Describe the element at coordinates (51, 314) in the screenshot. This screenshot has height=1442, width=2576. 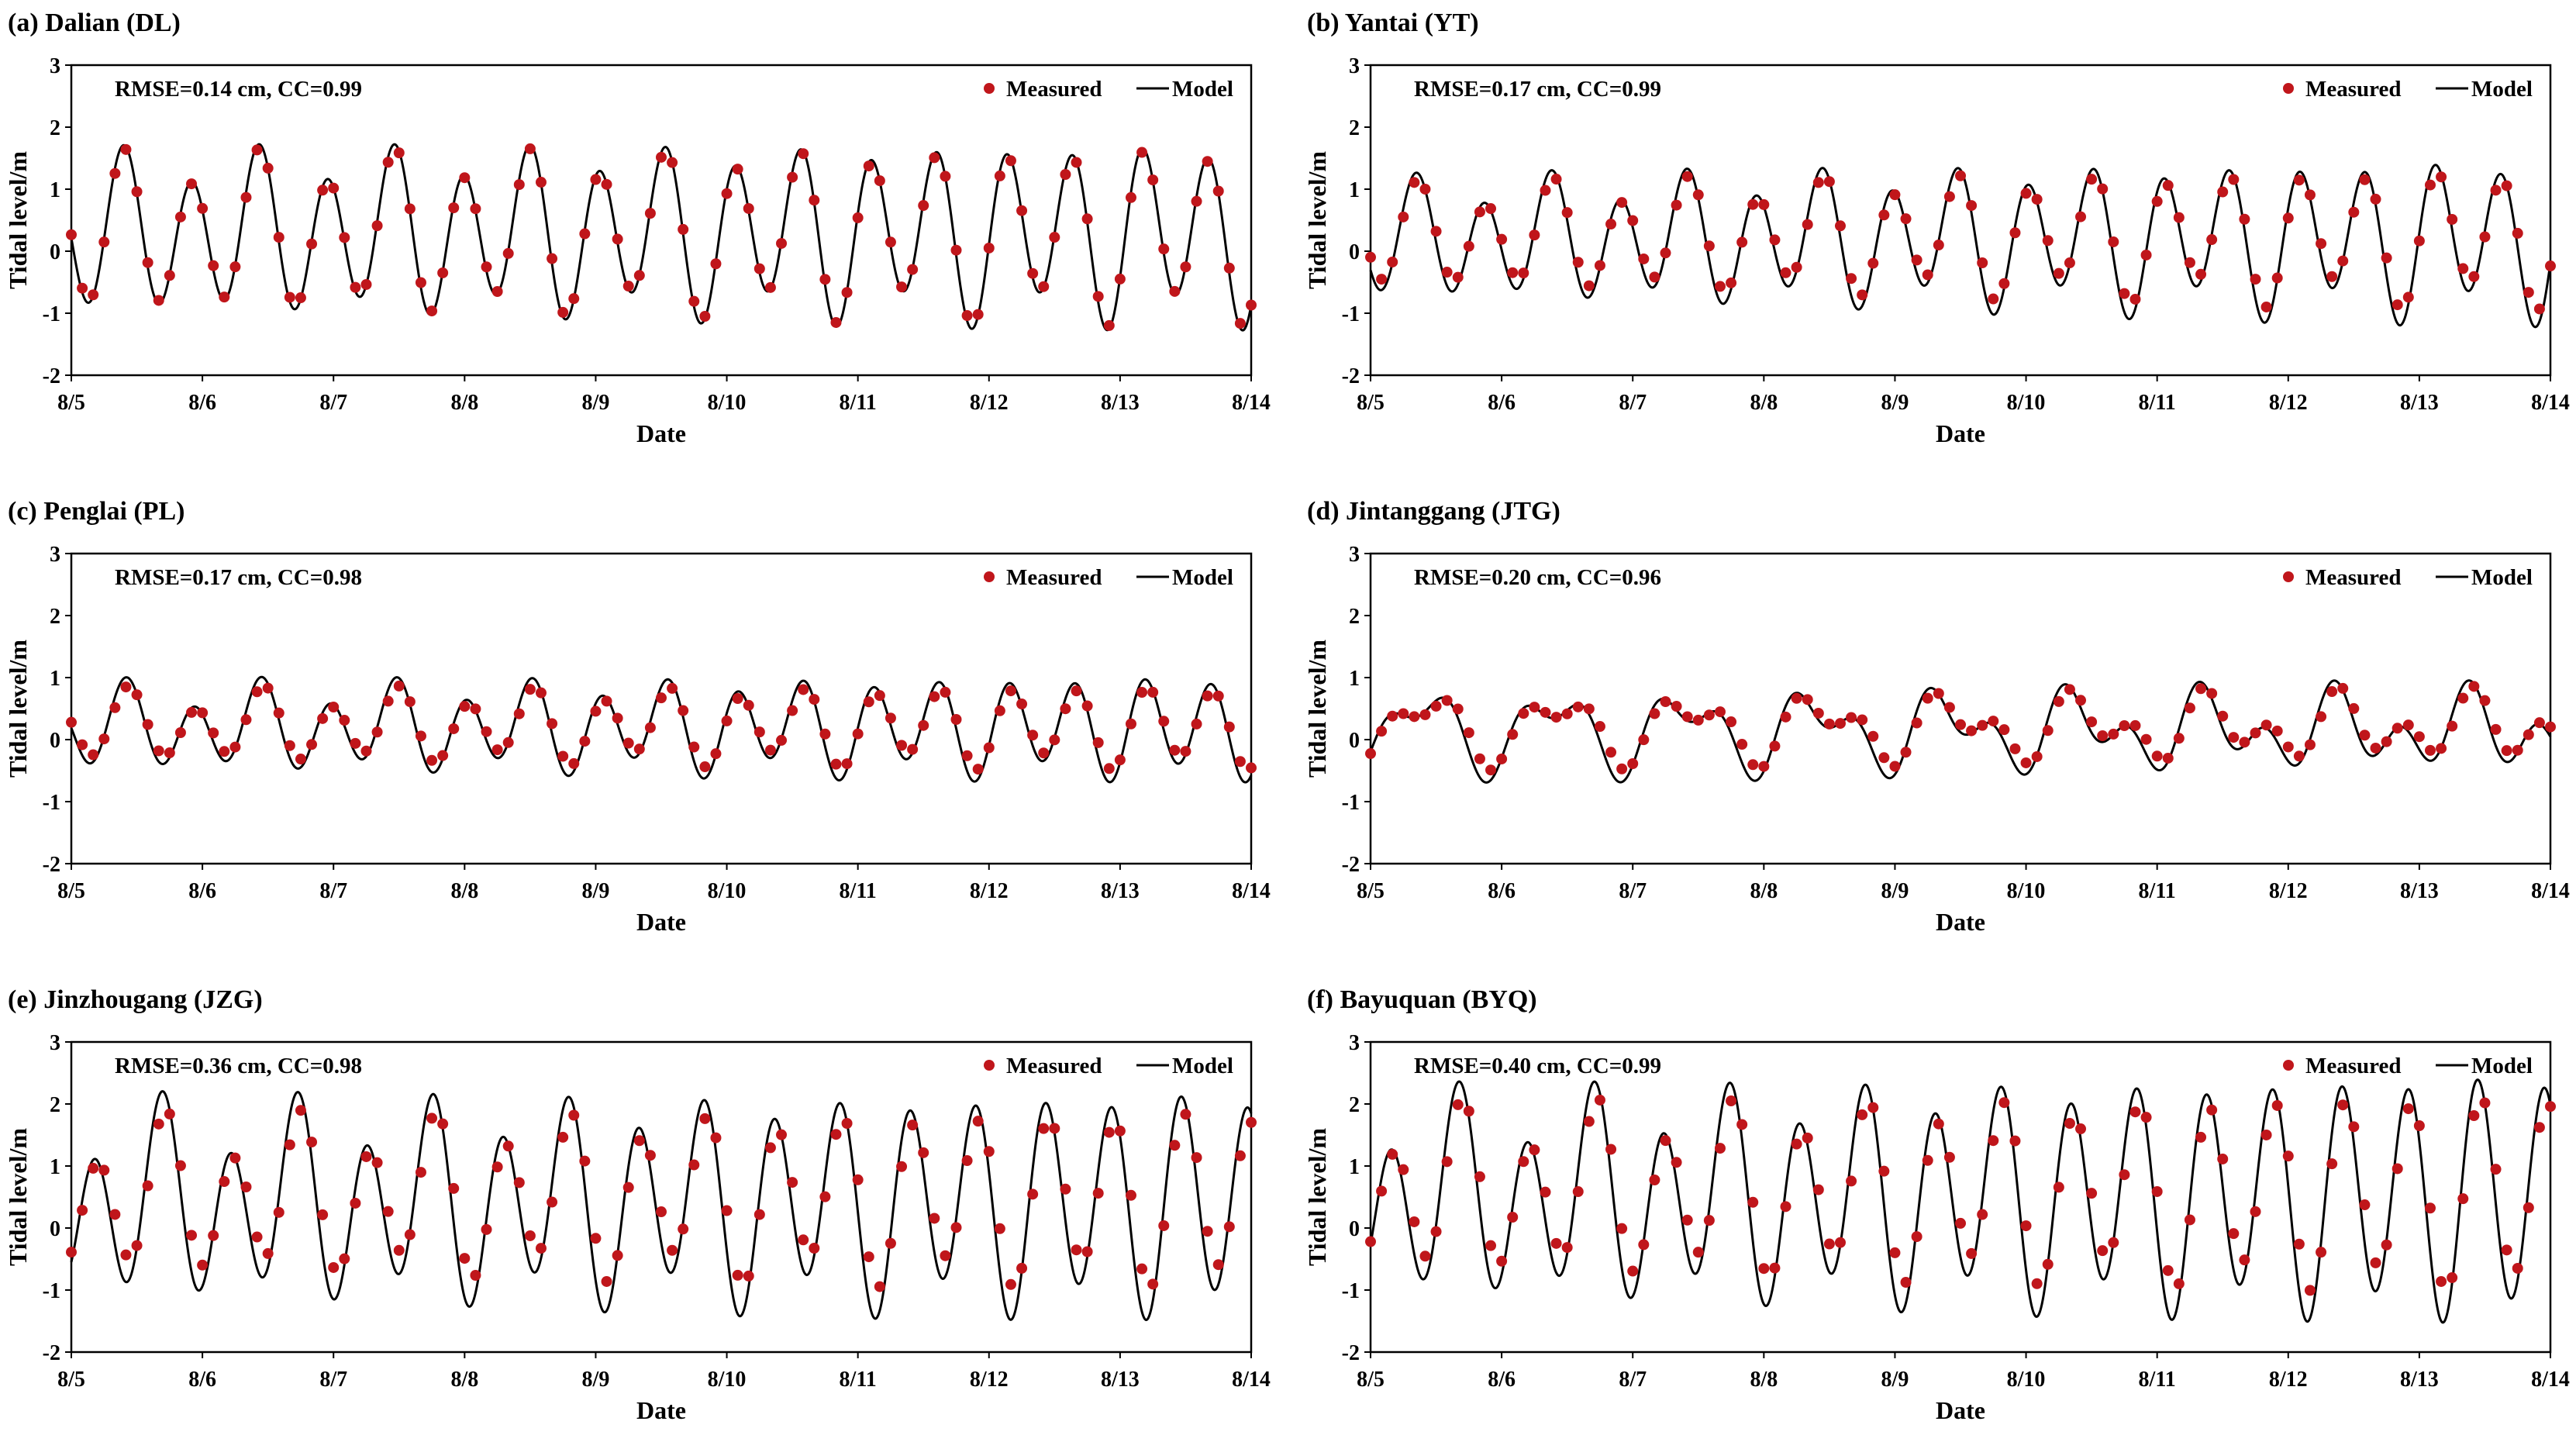
I see `y-tick-label: -1` at that location.